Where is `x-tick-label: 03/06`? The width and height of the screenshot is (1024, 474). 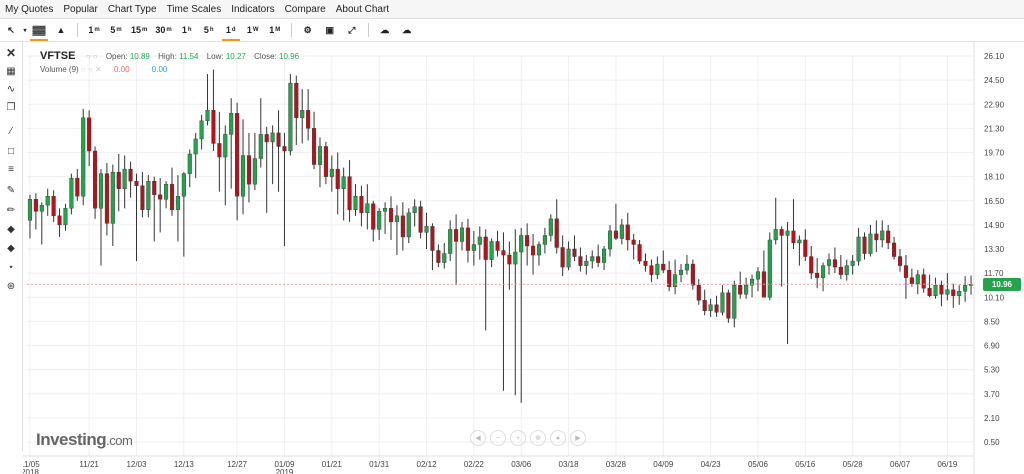 x-tick-label: 03/06 is located at coordinates (521, 464).